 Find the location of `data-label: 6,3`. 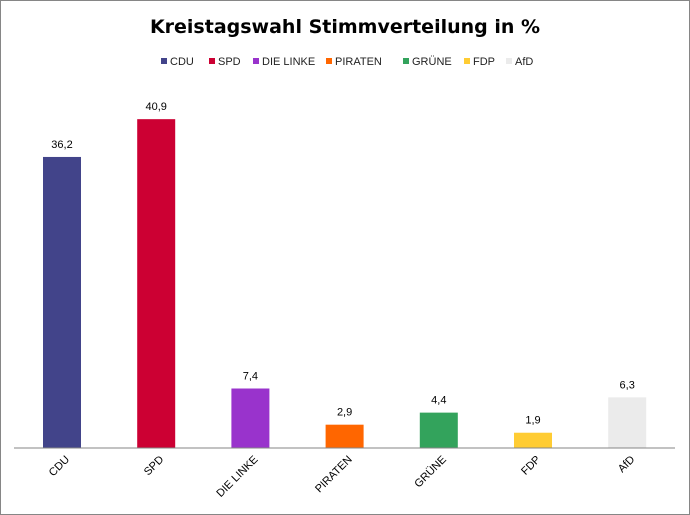

data-label: 6,3 is located at coordinates (627, 385).